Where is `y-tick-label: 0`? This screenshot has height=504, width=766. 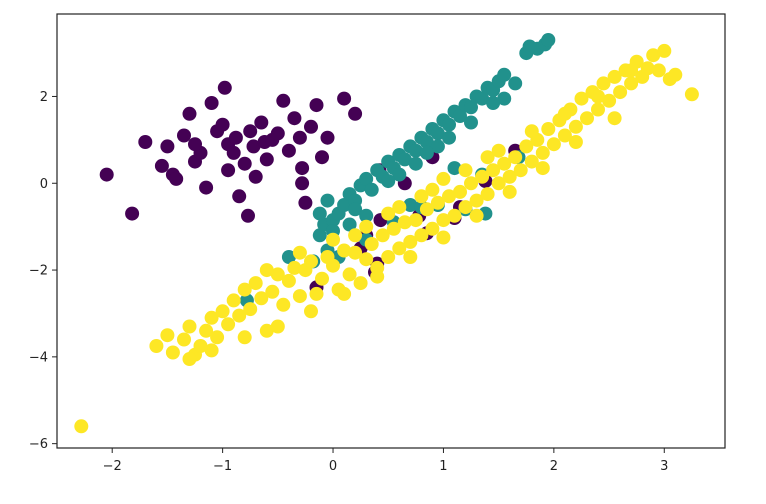
y-tick-label: 0 is located at coordinates (44, 184).